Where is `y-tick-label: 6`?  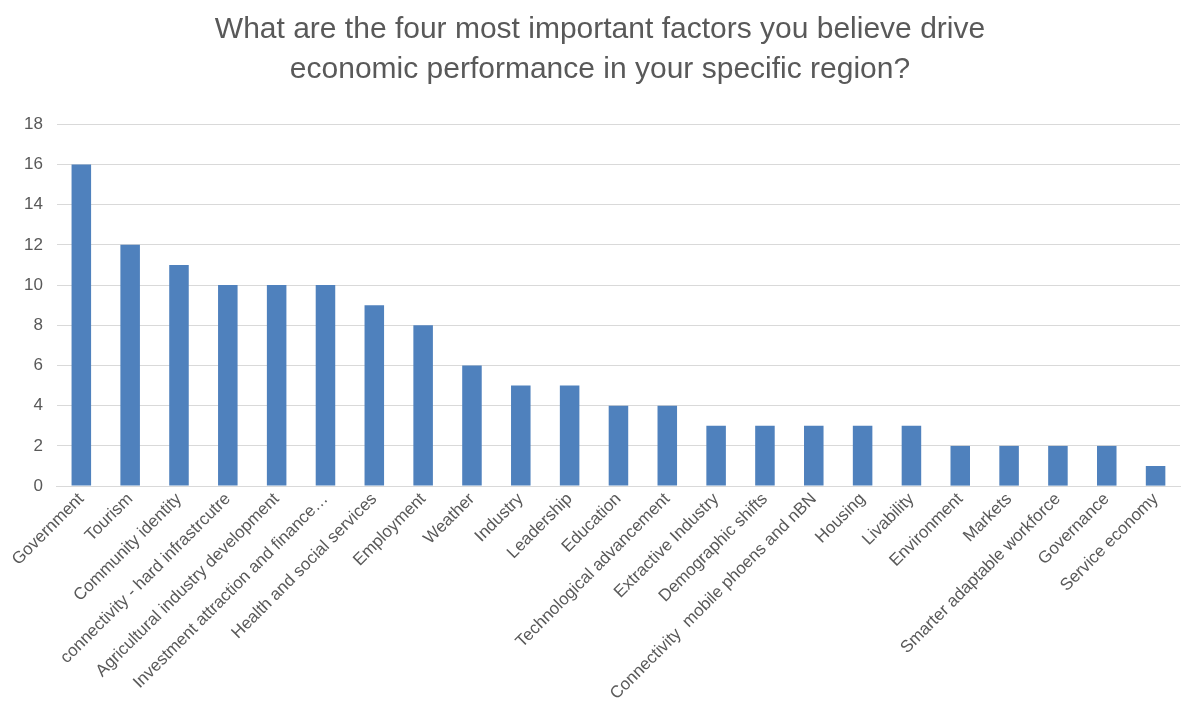 y-tick-label: 6 is located at coordinates (38, 365).